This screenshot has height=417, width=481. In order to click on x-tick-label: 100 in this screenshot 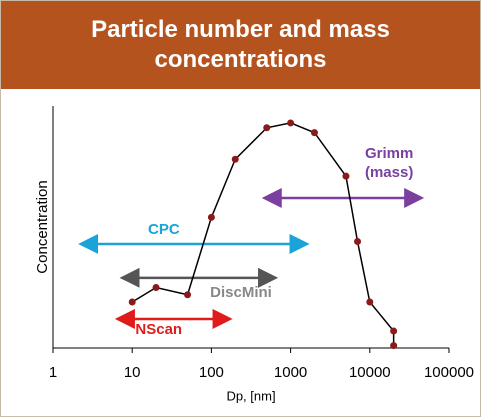, I will do `click(211, 372)`.